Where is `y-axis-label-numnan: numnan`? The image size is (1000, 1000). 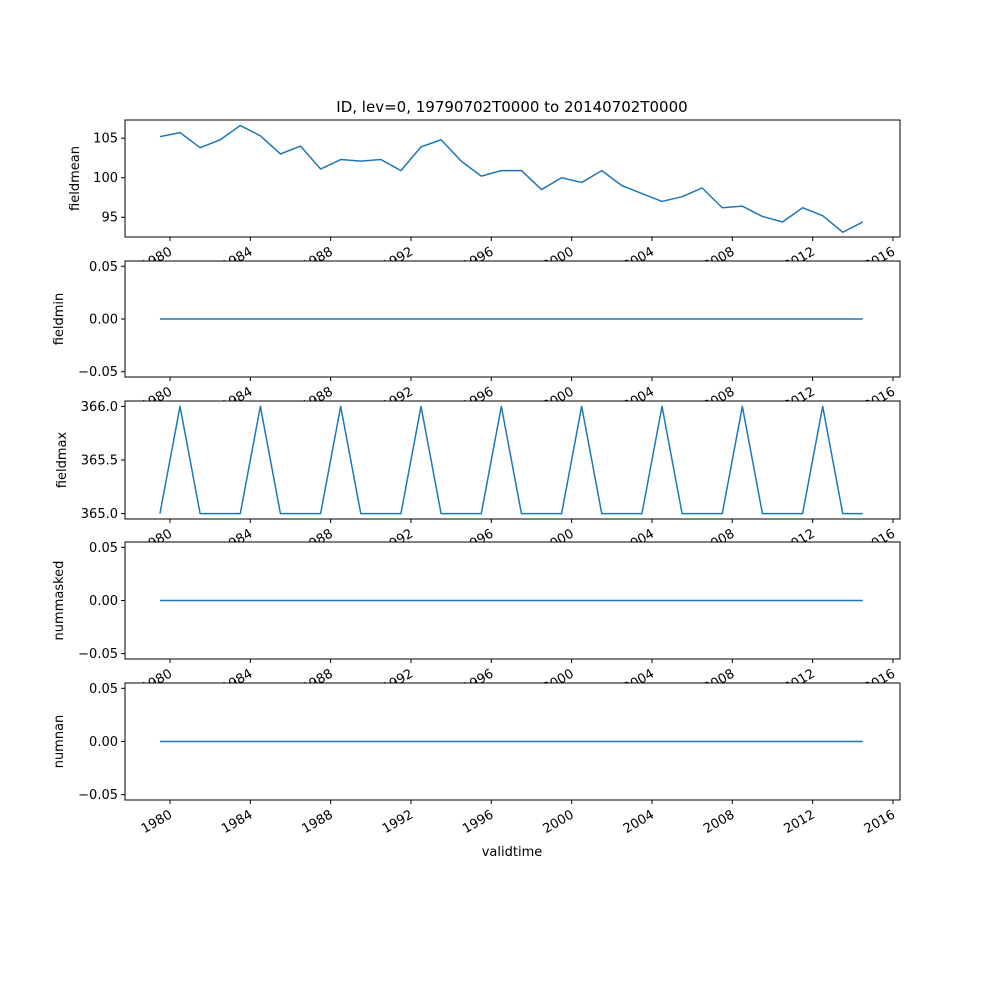 y-axis-label-numnan: numnan is located at coordinates (59, 742).